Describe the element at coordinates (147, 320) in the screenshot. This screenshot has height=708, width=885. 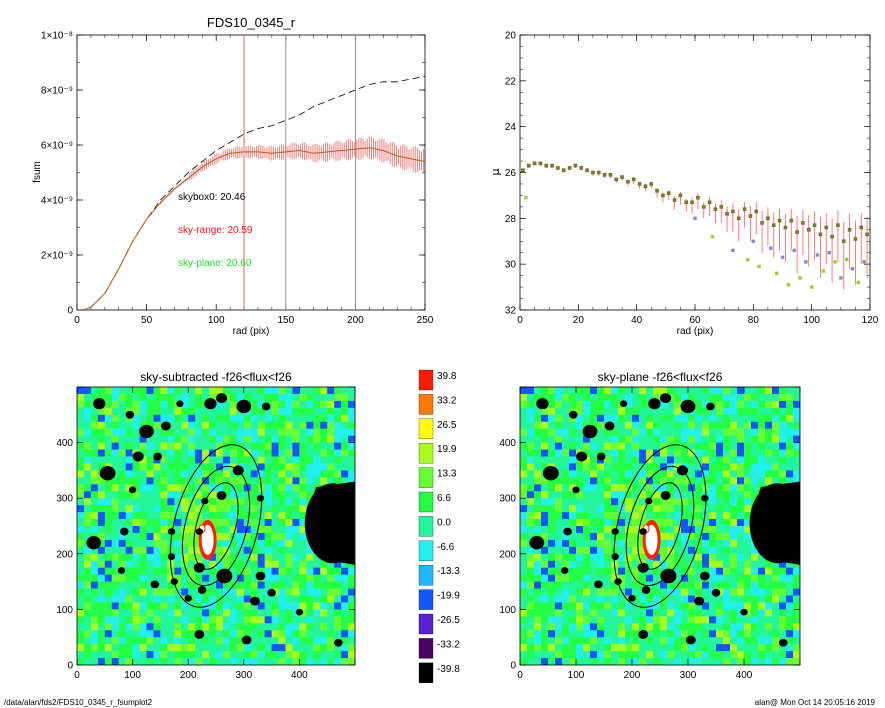
I see `x-tick-label: 50` at that location.